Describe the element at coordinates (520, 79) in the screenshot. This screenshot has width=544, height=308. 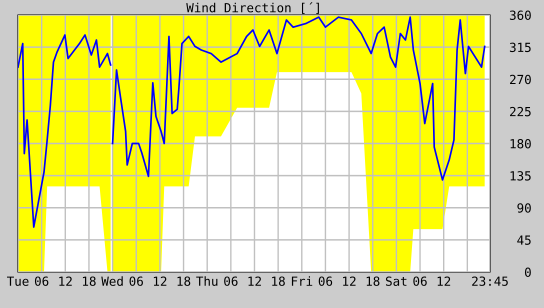
I see `y-tick-label: 270` at that location.